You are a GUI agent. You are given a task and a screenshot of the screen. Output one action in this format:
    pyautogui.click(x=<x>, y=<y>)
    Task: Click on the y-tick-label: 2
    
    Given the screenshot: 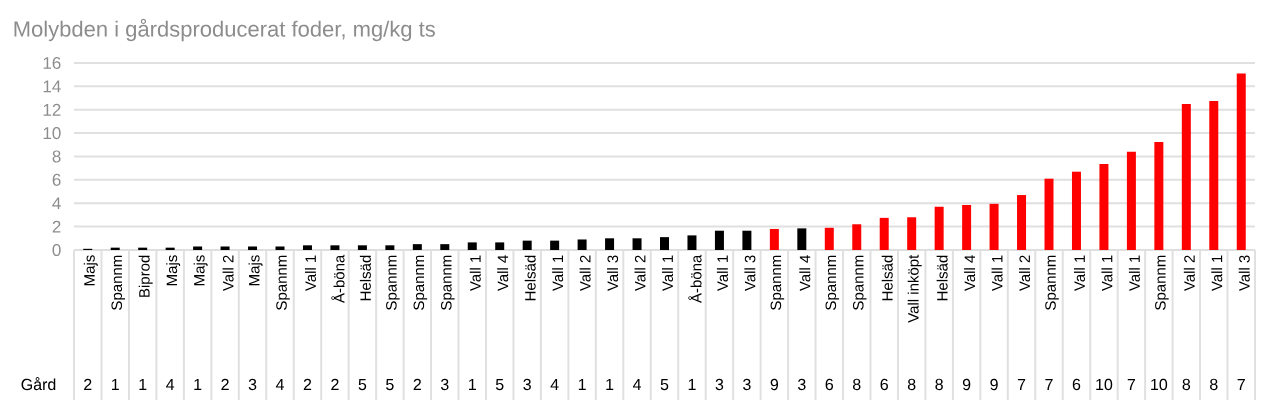 What is the action you would take?
    pyautogui.click(x=56, y=226)
    